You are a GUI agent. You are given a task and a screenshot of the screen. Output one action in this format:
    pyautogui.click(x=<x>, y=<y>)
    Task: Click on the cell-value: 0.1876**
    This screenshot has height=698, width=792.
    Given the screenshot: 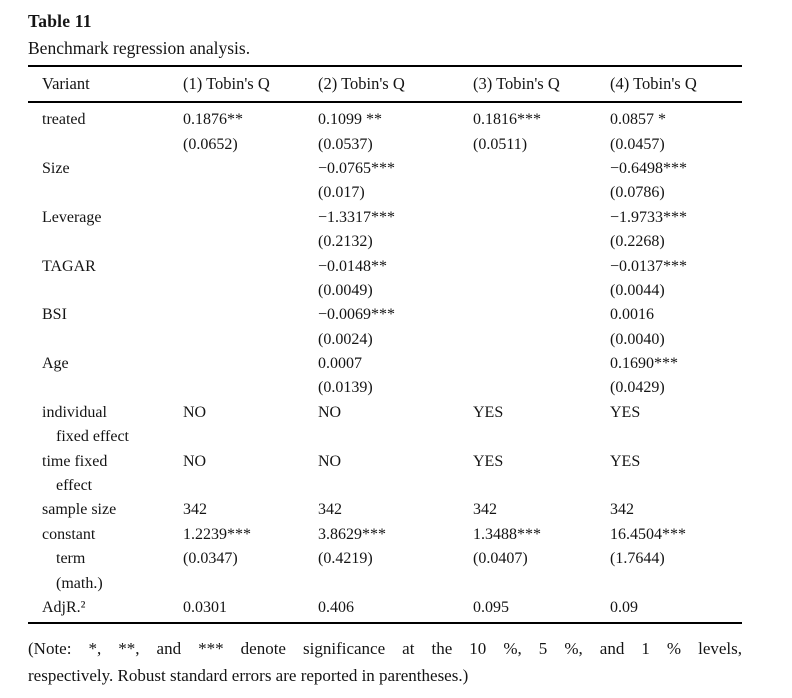 What is the action you would take?
    pyautogui.click(x=213, y=120)
    